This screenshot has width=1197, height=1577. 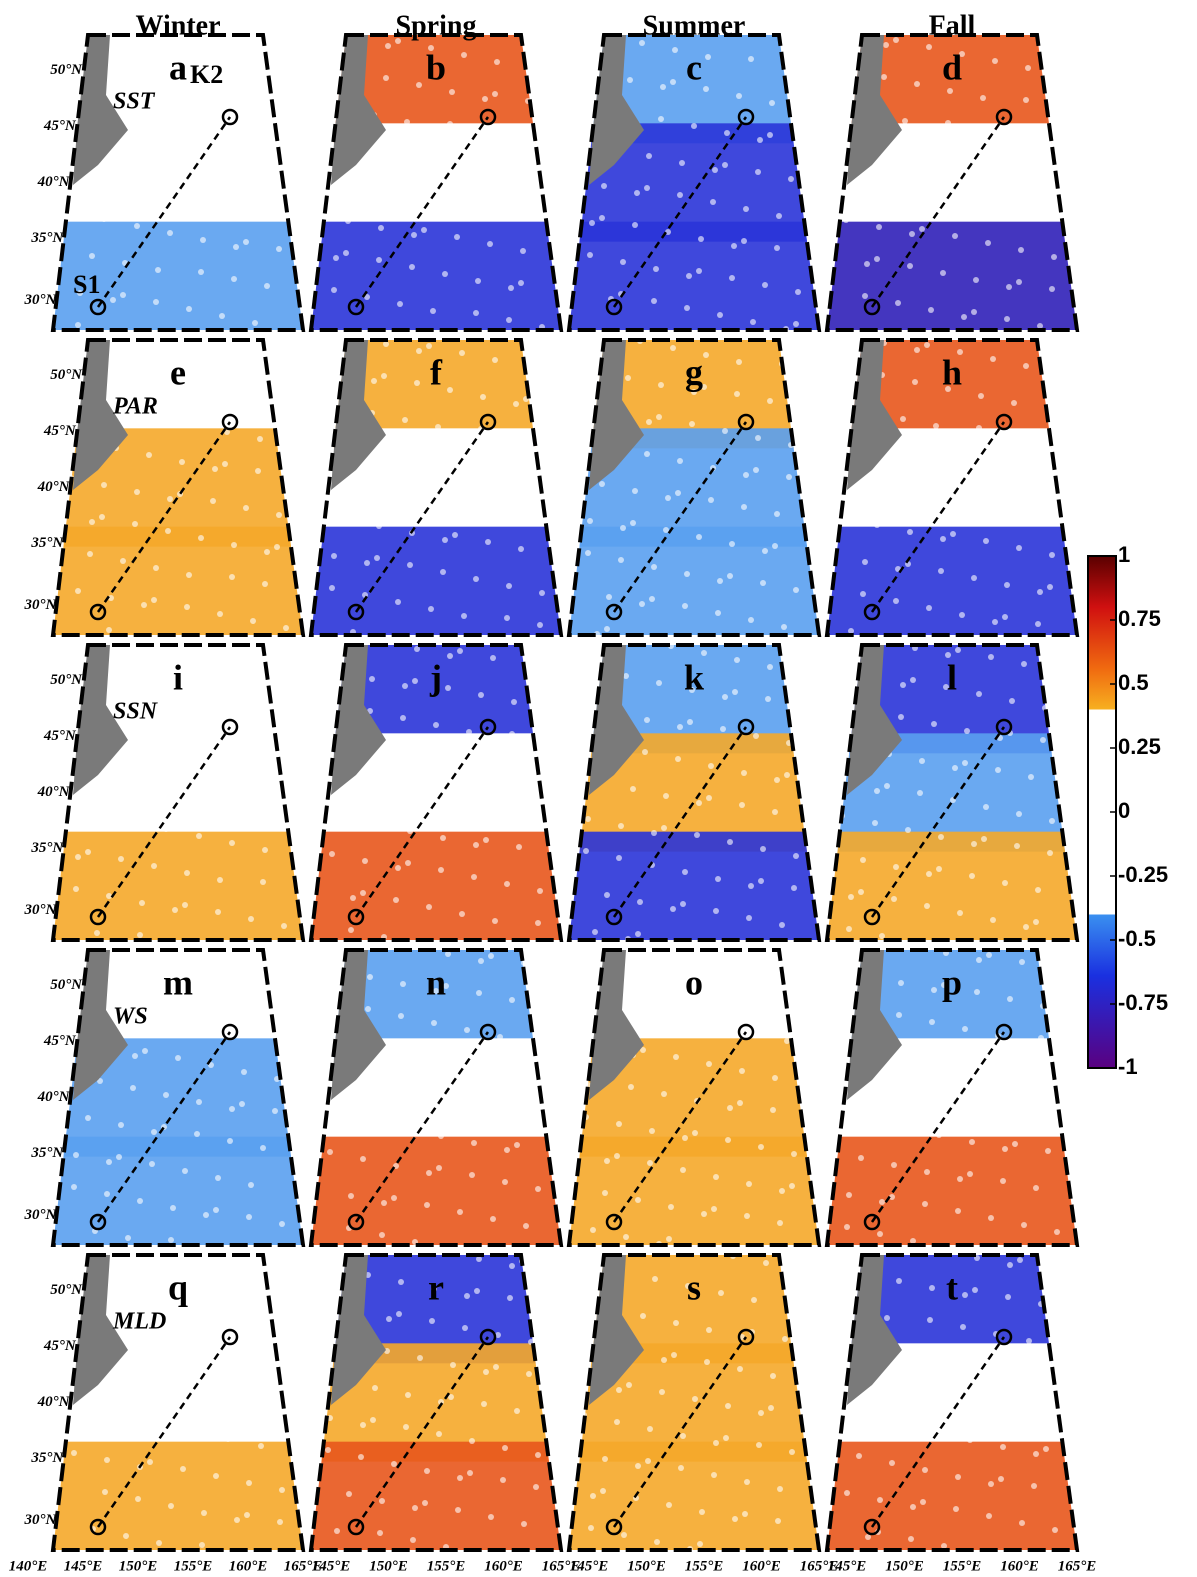 What do you see at coordinates (436, 1495) in the screenshot?
I see `field-band` at bounding box center [436, 1495].